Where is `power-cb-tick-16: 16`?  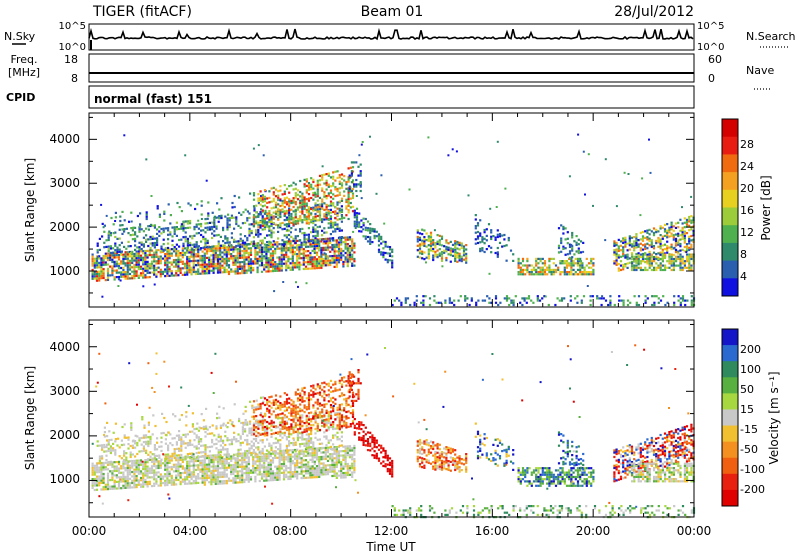
power-cb-tick-16: 16 is located at coordinates (747, 210).